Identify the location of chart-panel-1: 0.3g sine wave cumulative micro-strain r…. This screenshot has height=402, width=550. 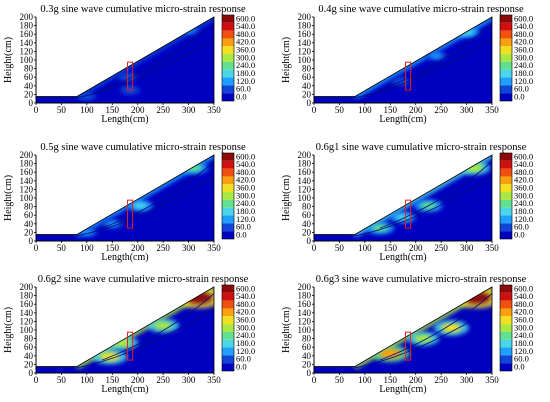
(129, 64).